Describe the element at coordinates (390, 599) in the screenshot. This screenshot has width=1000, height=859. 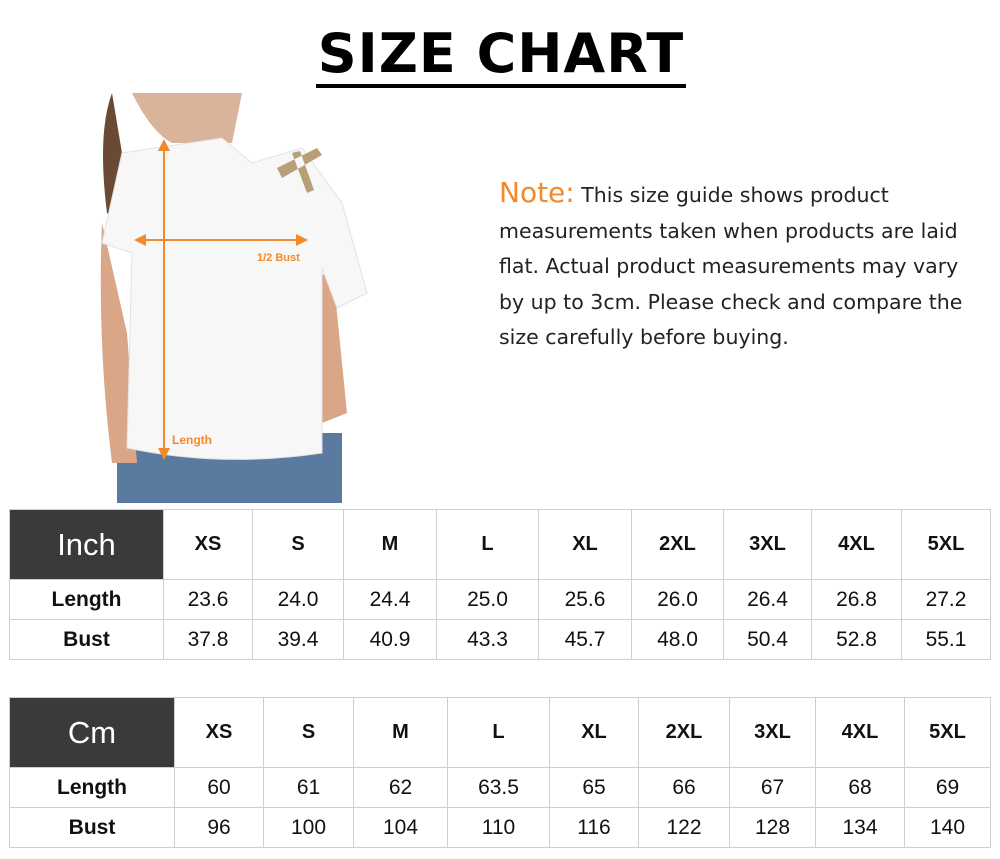
I see `measurement-cell: 24.4` at that location.